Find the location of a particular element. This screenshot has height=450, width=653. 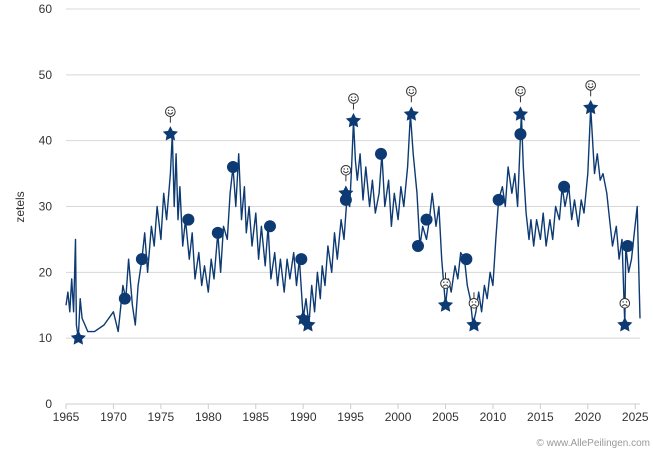

x-tick-label: 2000 is located at coordinates (398, 417).